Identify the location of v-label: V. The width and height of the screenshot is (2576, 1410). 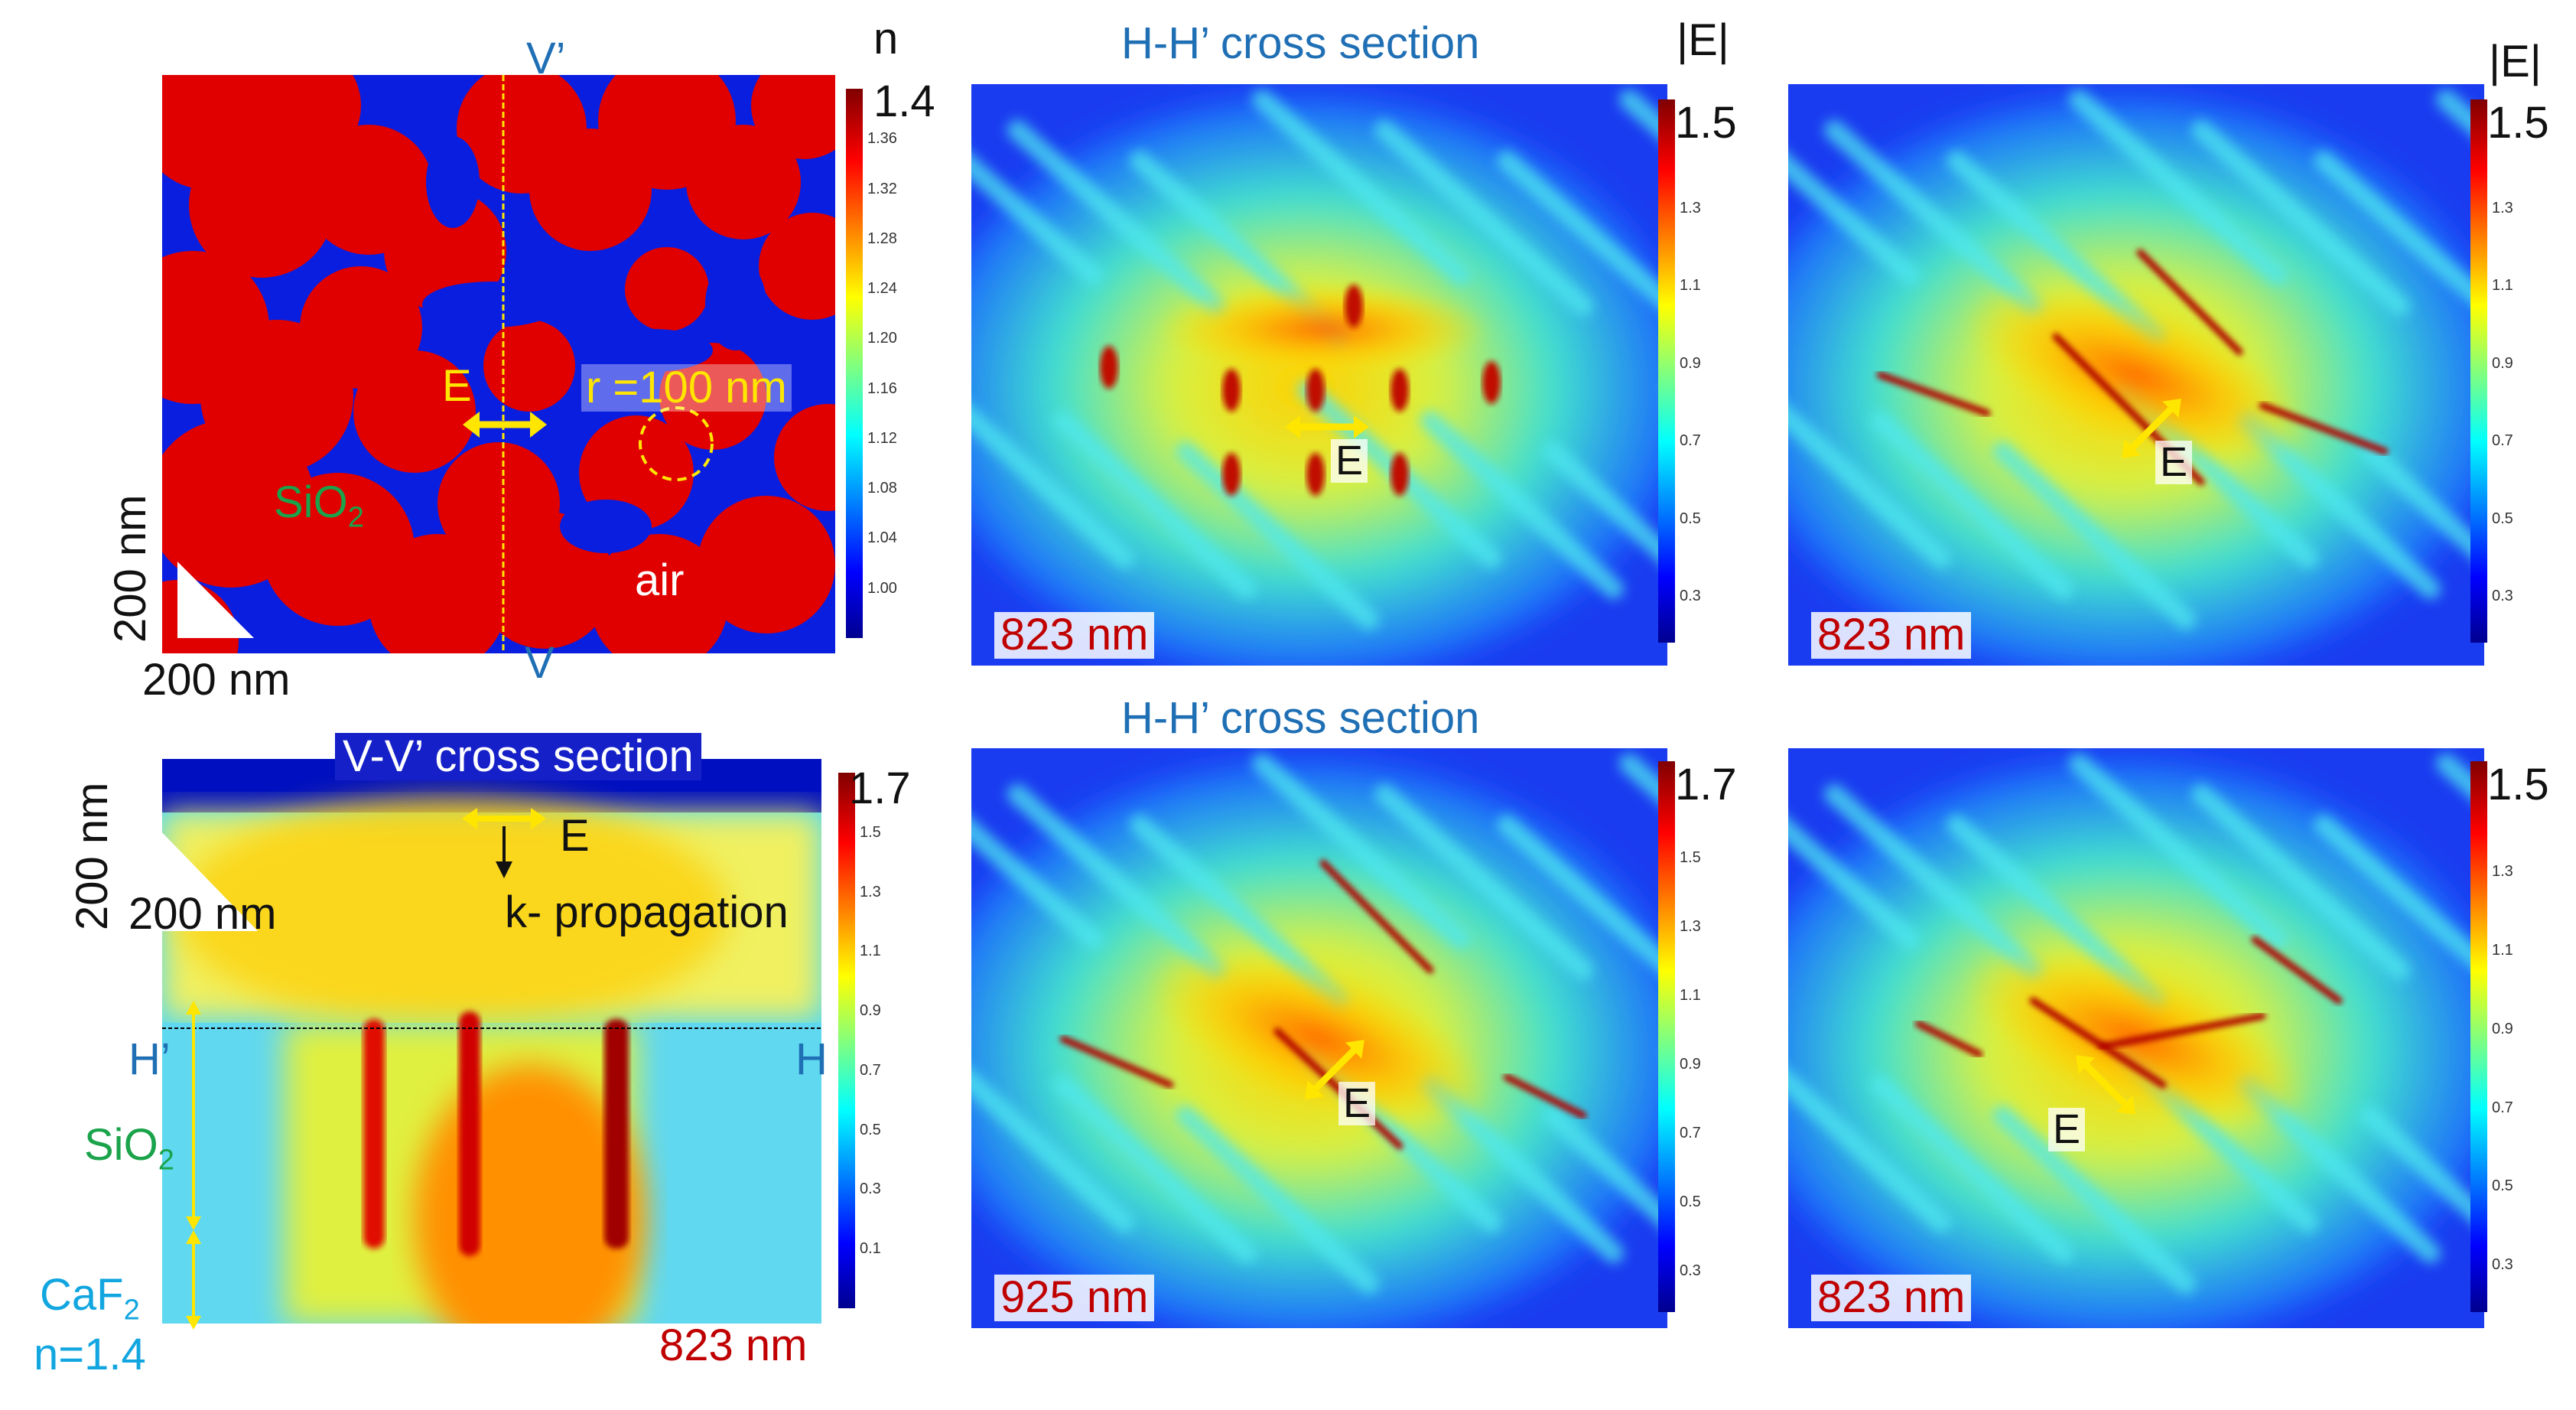
(540, 663).